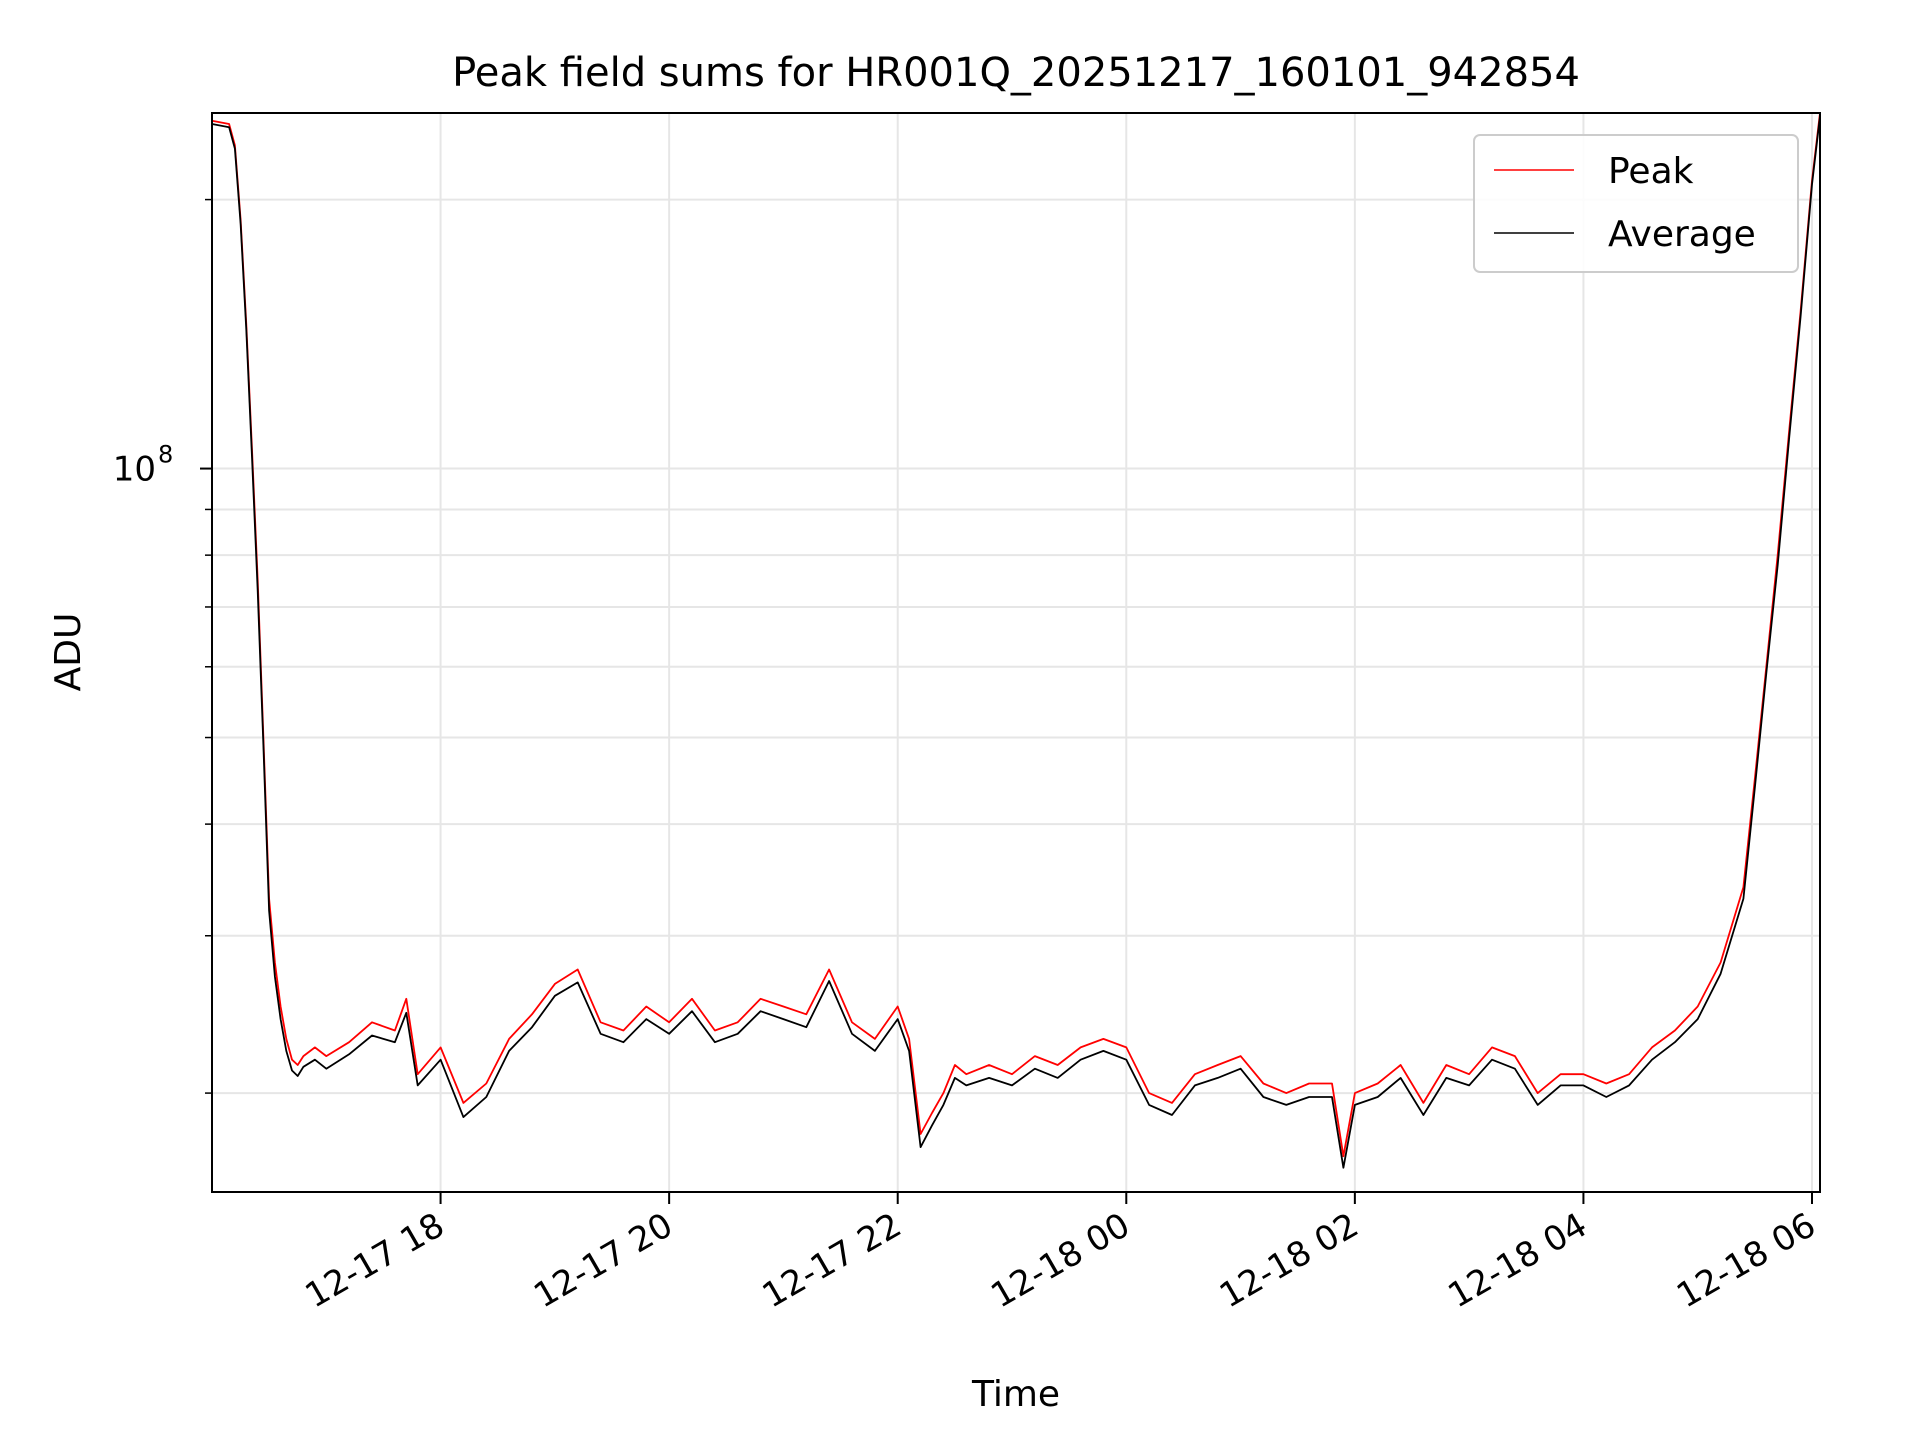  What do you see at coordinates (1015, 1394) in the screenshot?
I see `x-axis-label: Time` at bounding box center [1015, 1394].